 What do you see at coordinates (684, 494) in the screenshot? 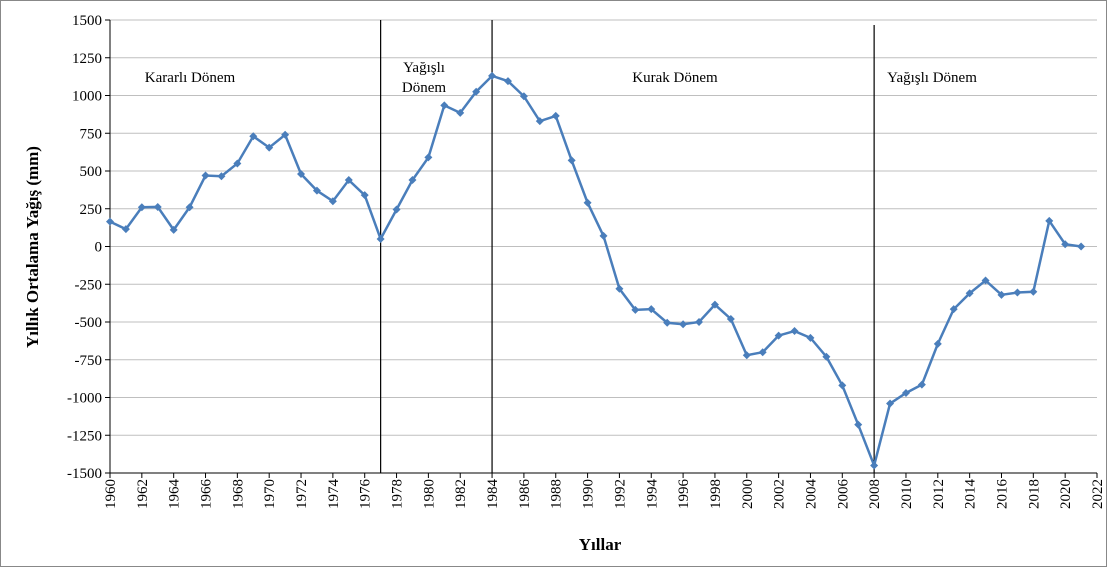
I see `x-tick-label: 1996` at bounding box center [684, 494].